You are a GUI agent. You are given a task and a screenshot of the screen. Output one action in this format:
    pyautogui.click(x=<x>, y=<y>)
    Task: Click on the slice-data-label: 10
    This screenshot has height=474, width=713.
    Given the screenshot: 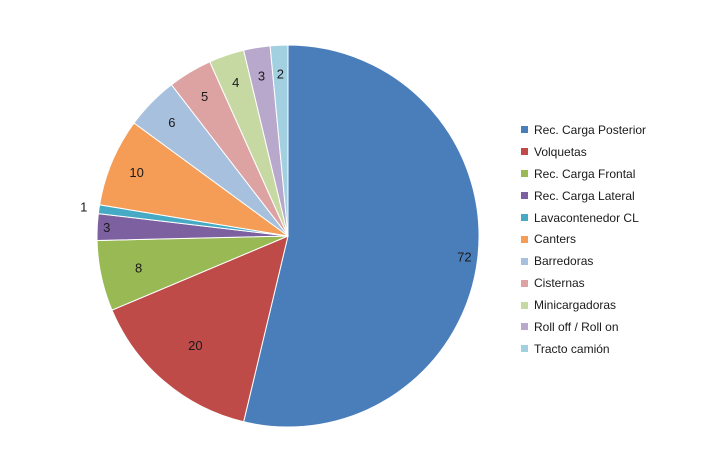 What is the action you would take?
    pyautogui.click(x=136, y=172)
    